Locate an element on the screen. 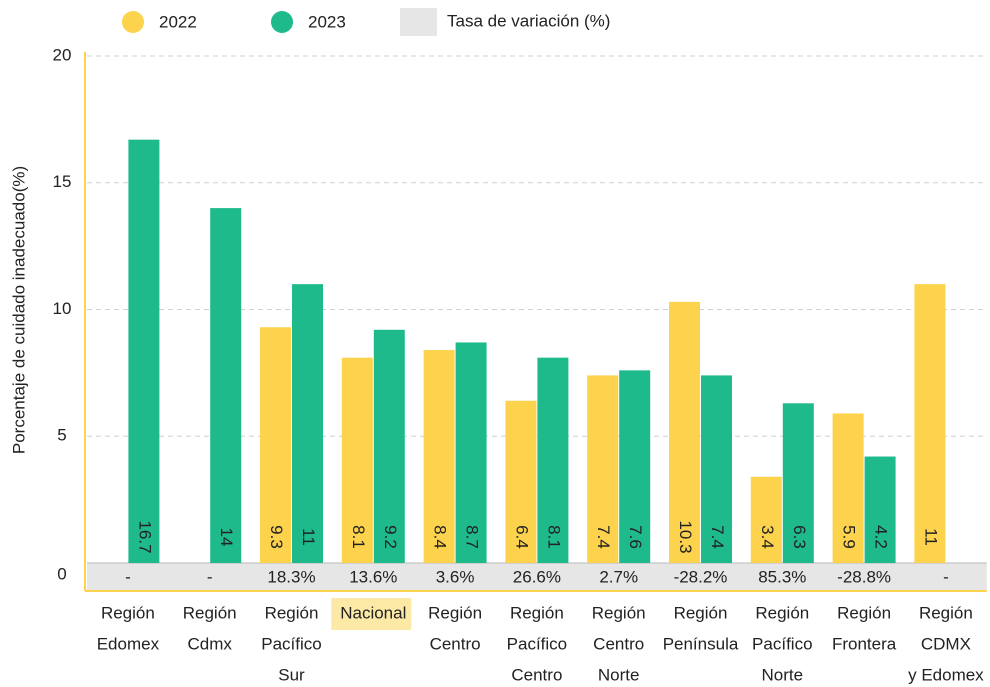 The image size is (990, 687). value-label: 16.7 is located at coordinates (144, 536).